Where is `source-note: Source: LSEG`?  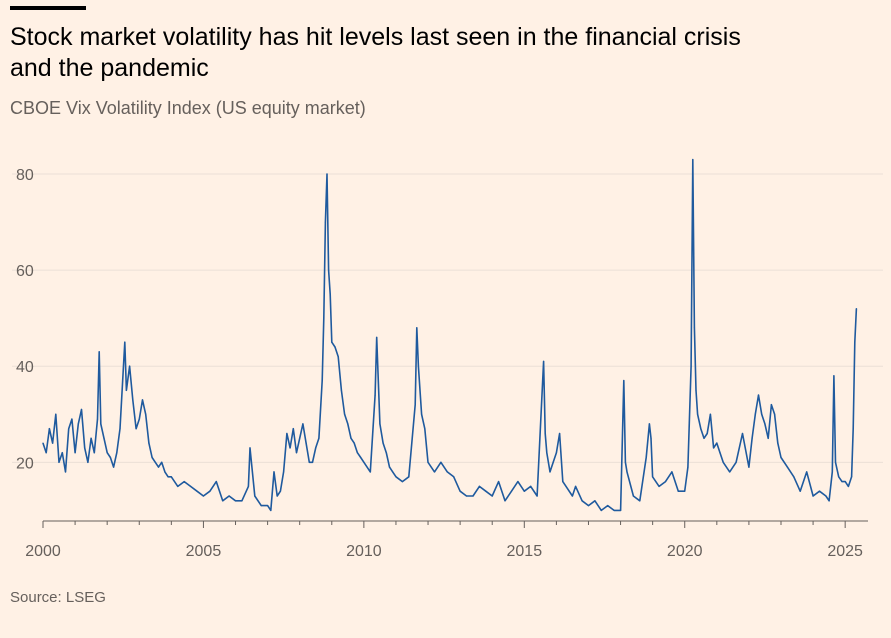 source-note: Source: LSEG is located at coordinates (58, 597).